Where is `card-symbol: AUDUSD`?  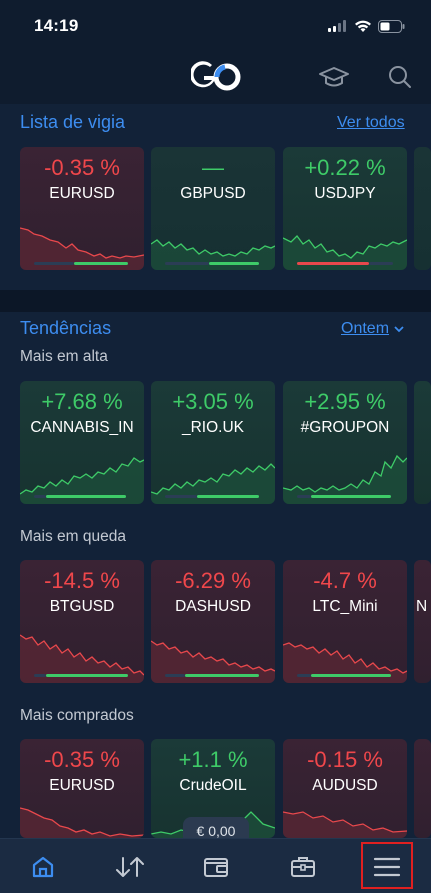
card-symbol: AUDUSD is located at coordinates (345, 785).